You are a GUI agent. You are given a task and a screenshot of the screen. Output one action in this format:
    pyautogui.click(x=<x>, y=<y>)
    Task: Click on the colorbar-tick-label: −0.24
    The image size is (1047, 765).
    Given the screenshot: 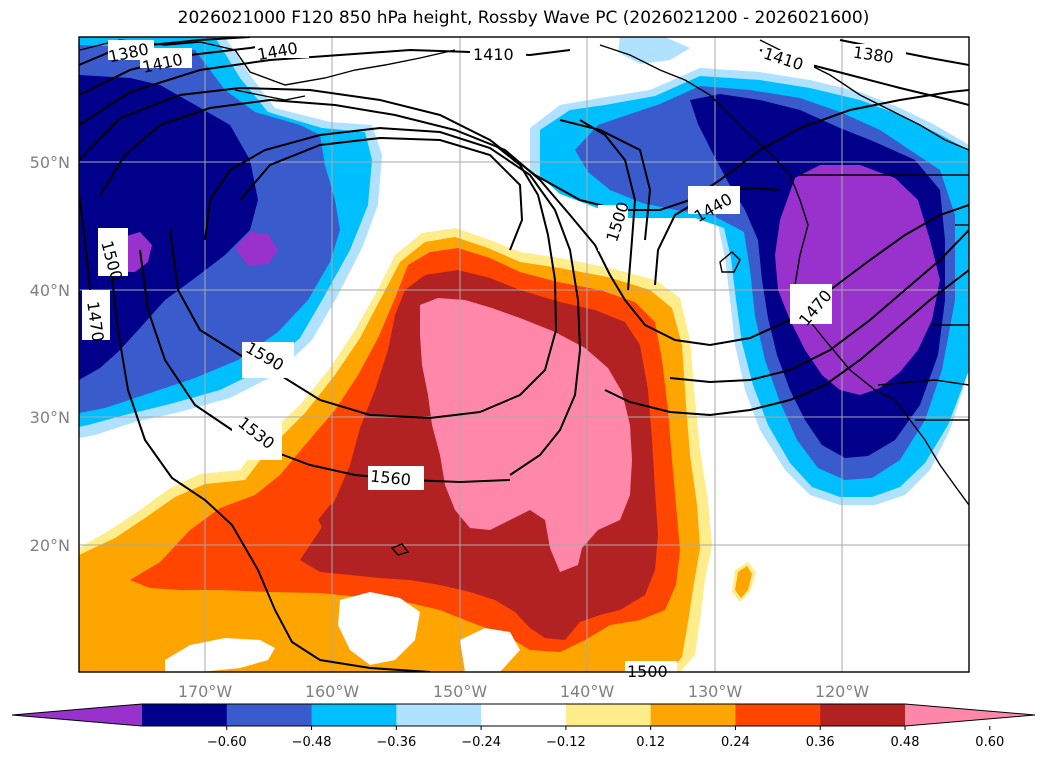 What is the action you would take?
    pyautogui.click(x=481, y=742)
    